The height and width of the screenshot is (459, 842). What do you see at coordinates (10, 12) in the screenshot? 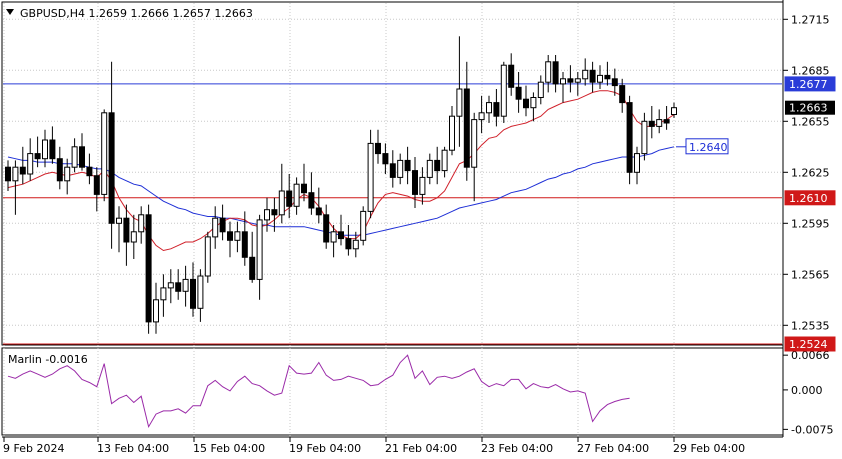
I see `dropdown-triangle-icon` at bounding box center [10, 12].